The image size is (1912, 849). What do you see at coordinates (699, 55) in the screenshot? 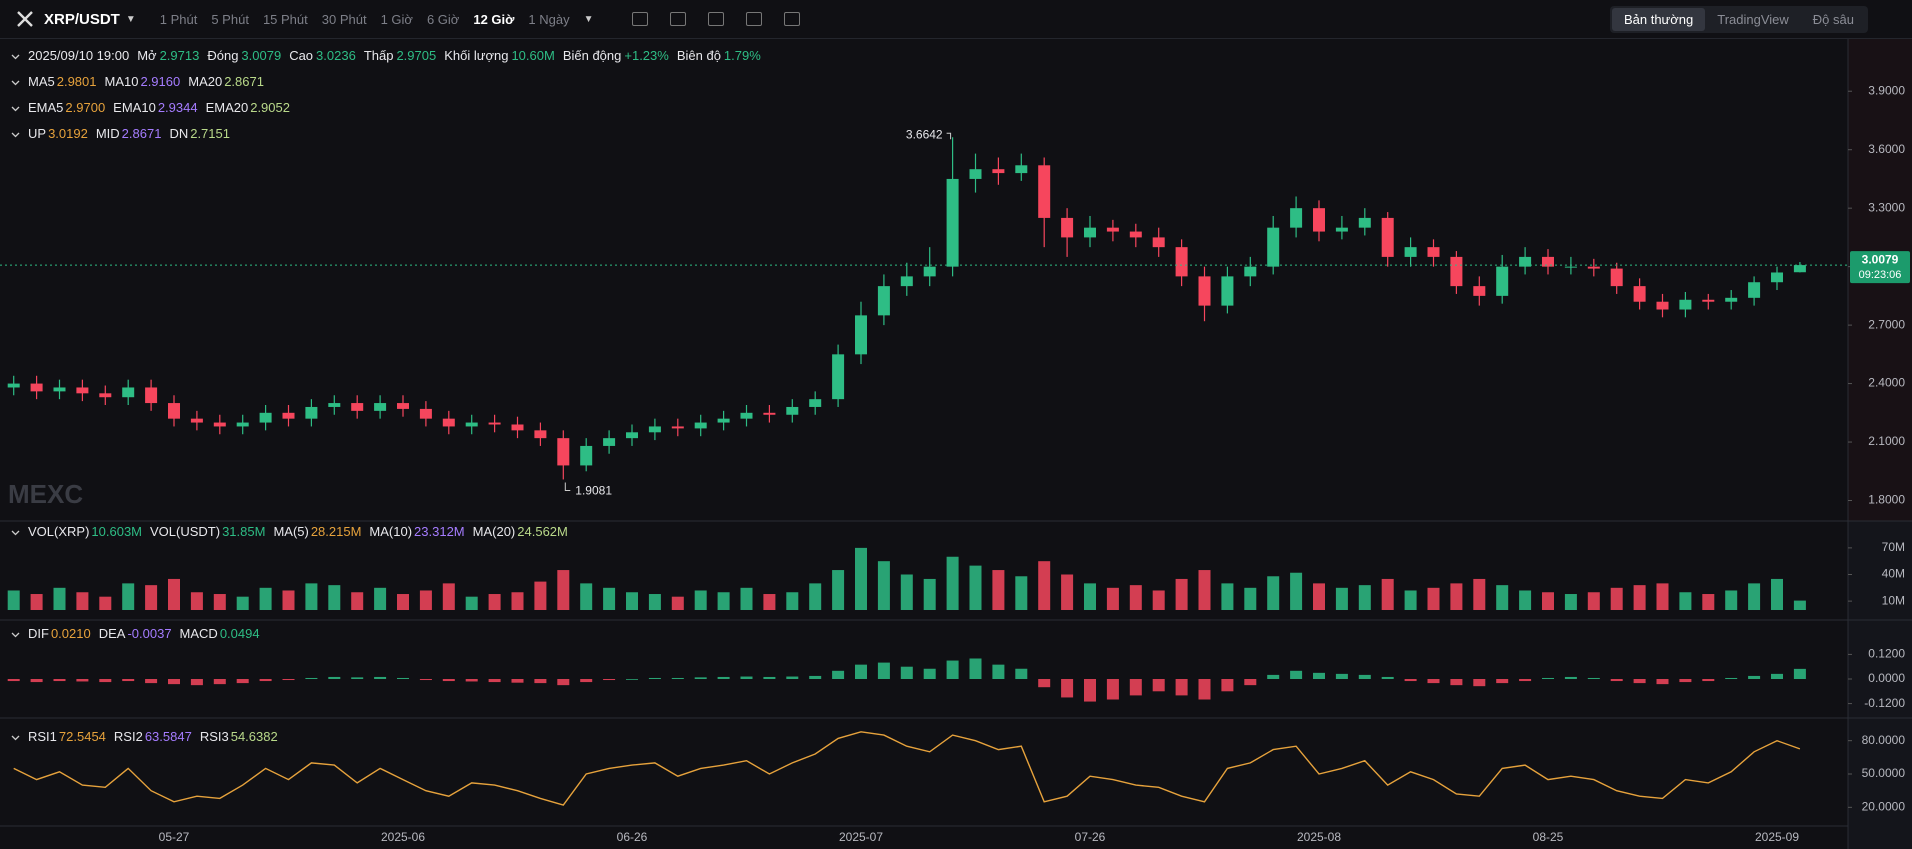
I see `legend-label: Biên độ` at bounding box center [699, 55].